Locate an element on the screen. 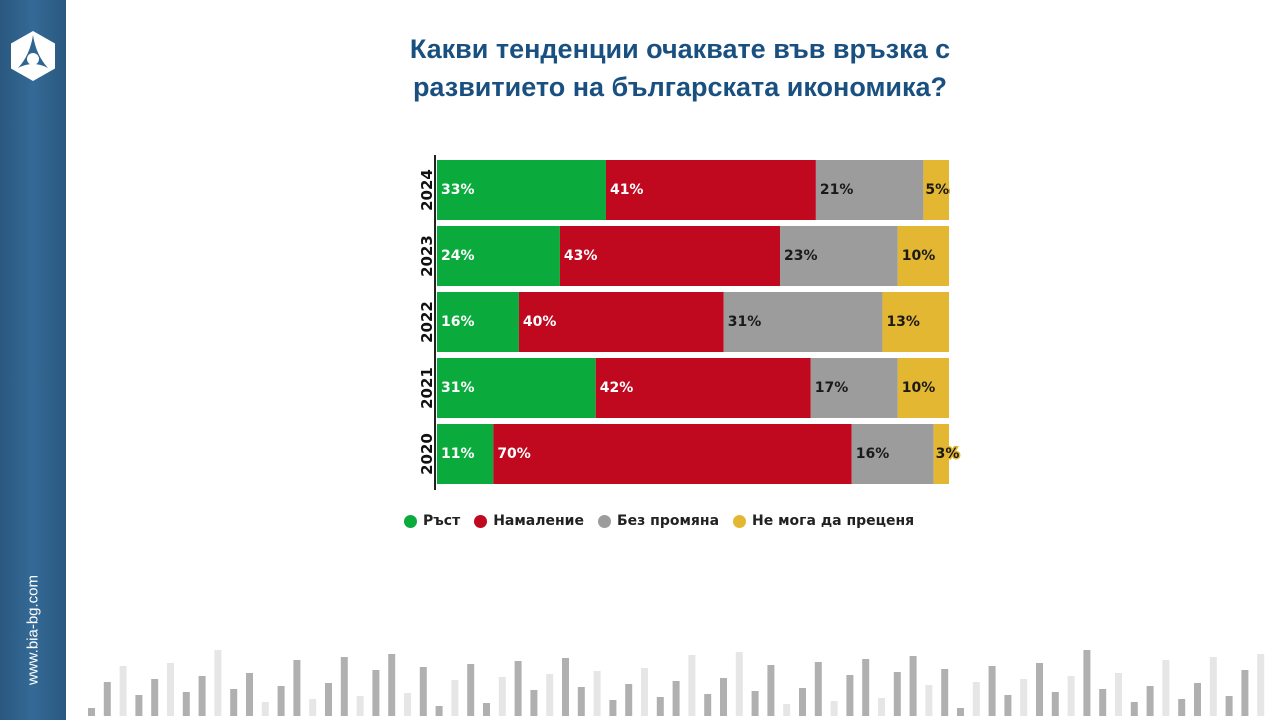 The width and height of the screenshot is (1280, 720). decorative-bars is located at coordinates (676, 683).